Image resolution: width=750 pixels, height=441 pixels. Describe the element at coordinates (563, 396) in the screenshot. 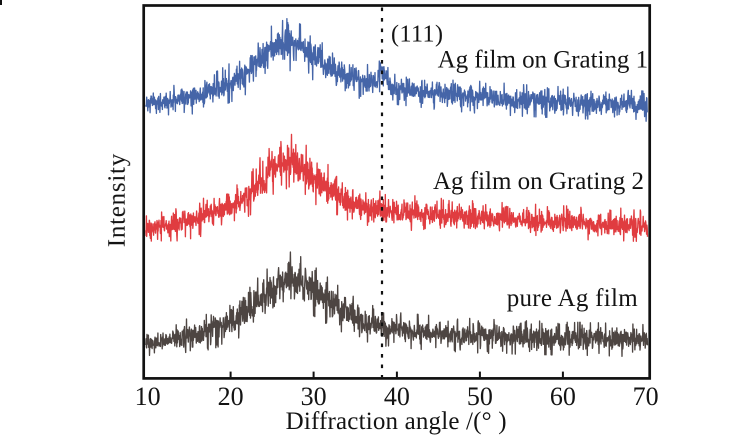

I see `svg-text: 60` at that location.